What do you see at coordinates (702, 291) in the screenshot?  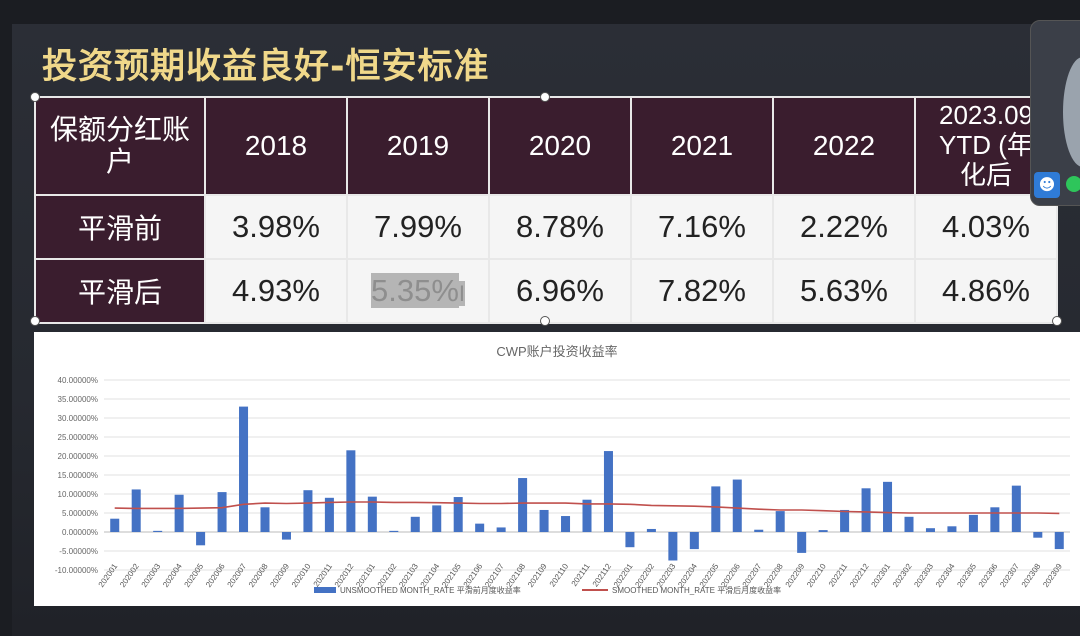 I see `value-cell: 7.82%` at bounding box center [702, 291].